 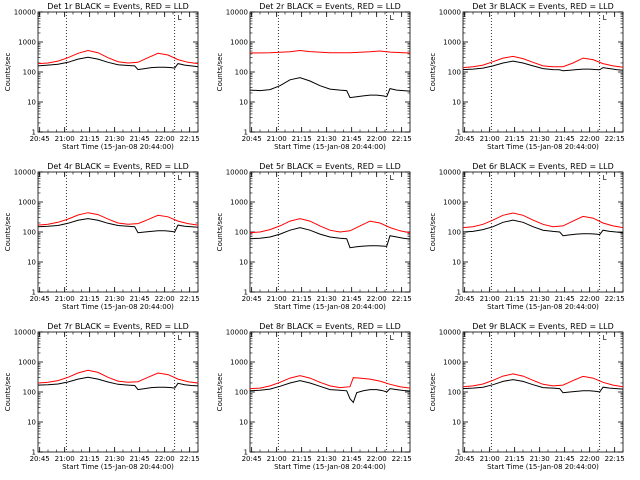 I want to click on panel-title: Det 8r BLACK = Events, RED = LLD, so click(x=330, y=326).